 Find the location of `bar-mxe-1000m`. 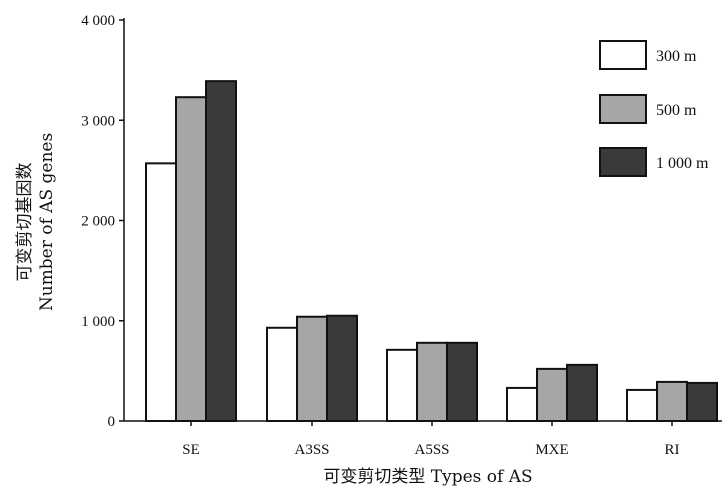

bar-mxe-1000m is located at coordinates (582, 392).